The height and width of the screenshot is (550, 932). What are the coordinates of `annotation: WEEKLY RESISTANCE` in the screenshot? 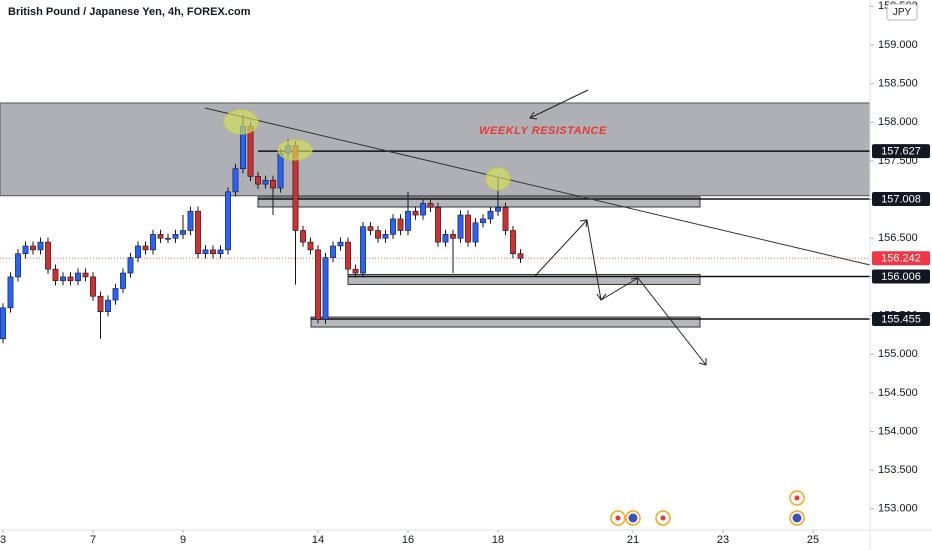 It's located at (543, 131).